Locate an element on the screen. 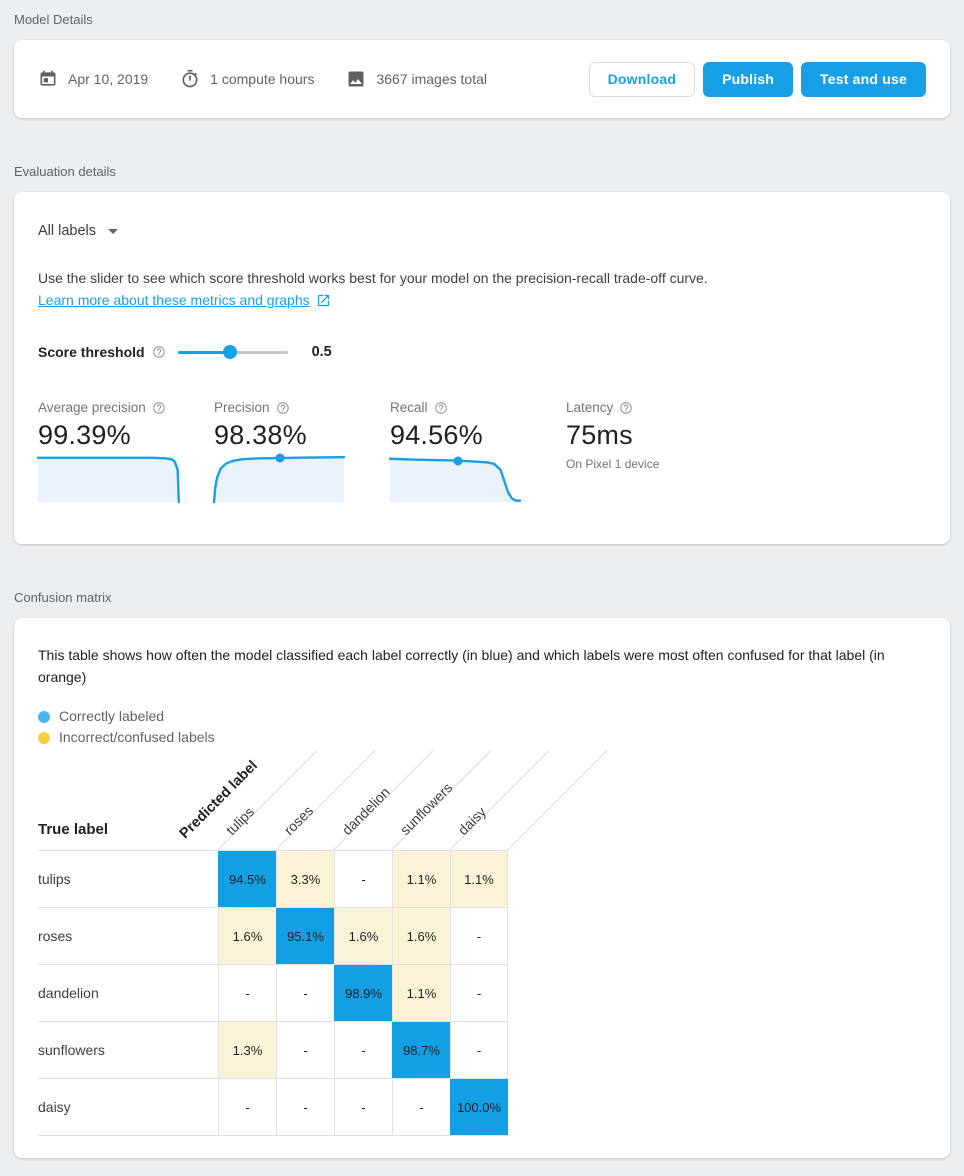 The image size is (964, 1176). model-actions: Download Publish Test and use is located at coordinates (757, 79).